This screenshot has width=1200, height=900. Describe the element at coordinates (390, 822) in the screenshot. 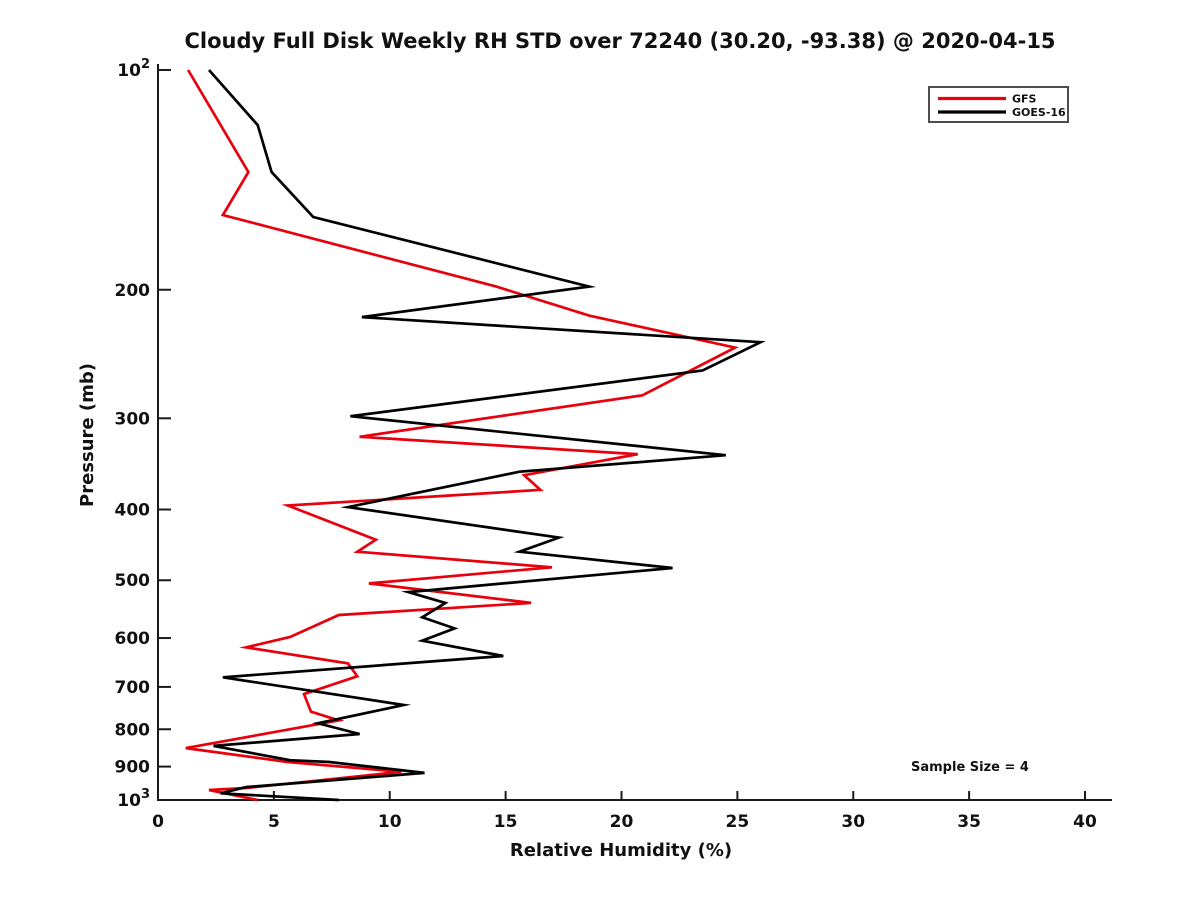

I see `x-tick-label: 10` at that location.